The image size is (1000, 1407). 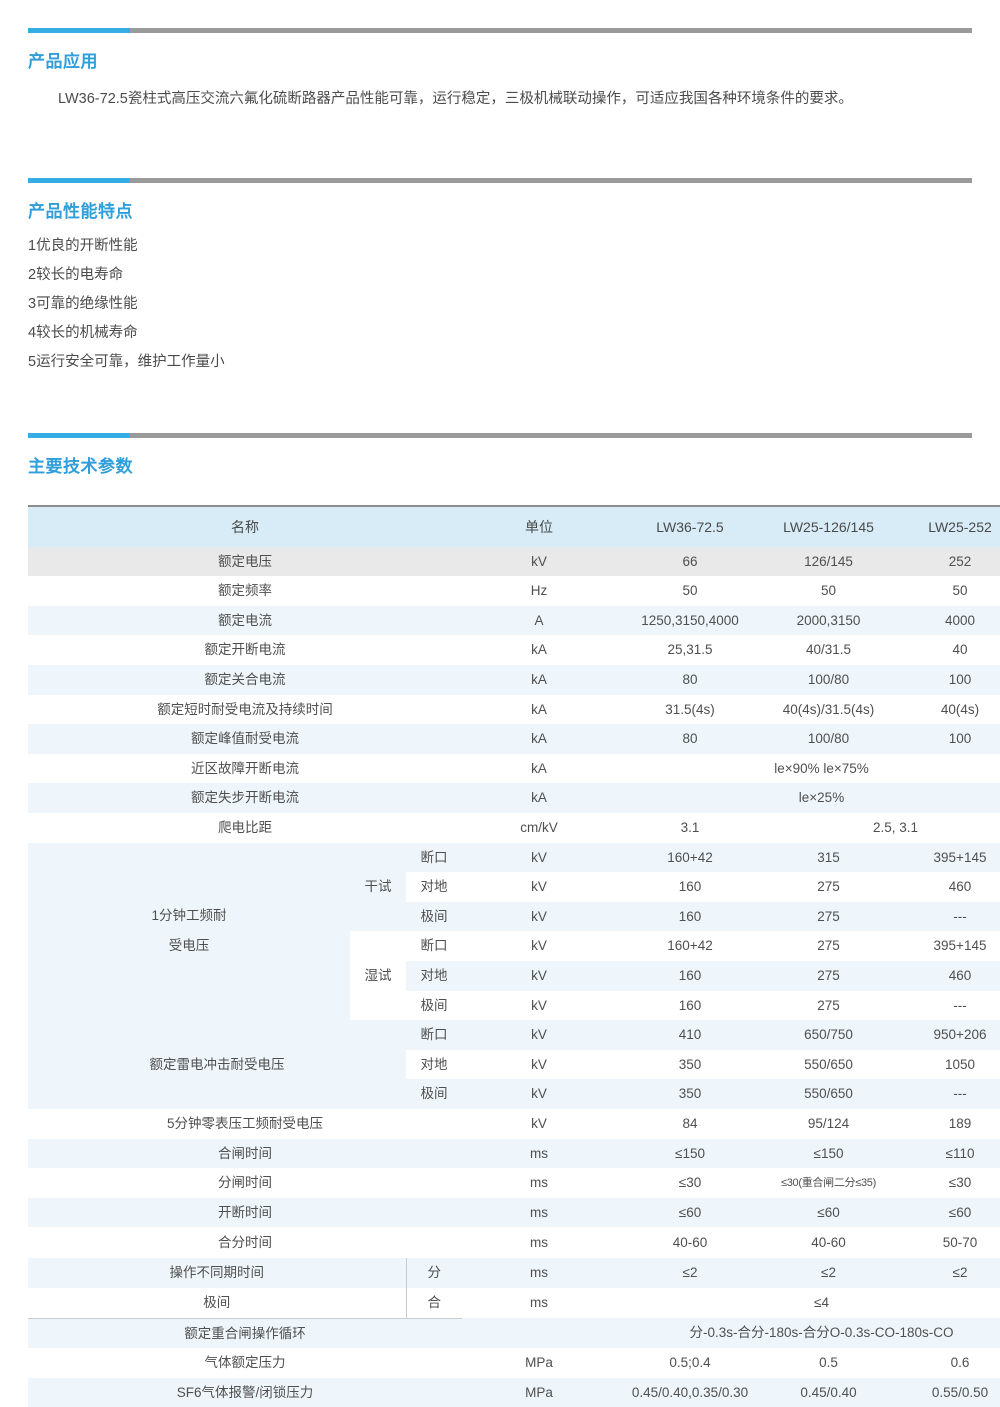 What do you see at coordinates (245, 828) in the screenshot?
I see `row-label: 爬电比距` at bounding box center [245, 828].